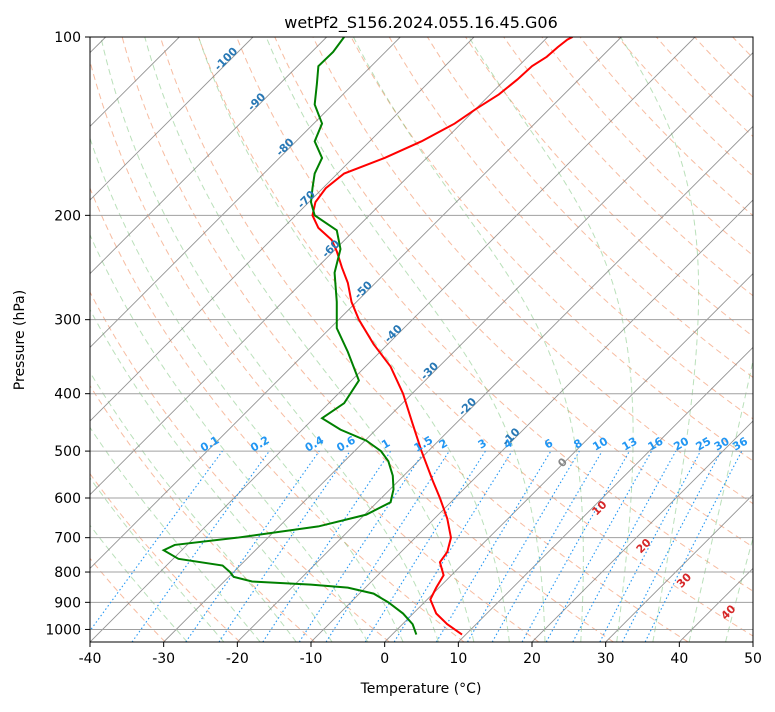 This screenshot has width=775, height=712. What do you see at coordinates (63, 630) in the screenshot?
I see `y-tick-label: 1000` at bounding box center [63, 630].